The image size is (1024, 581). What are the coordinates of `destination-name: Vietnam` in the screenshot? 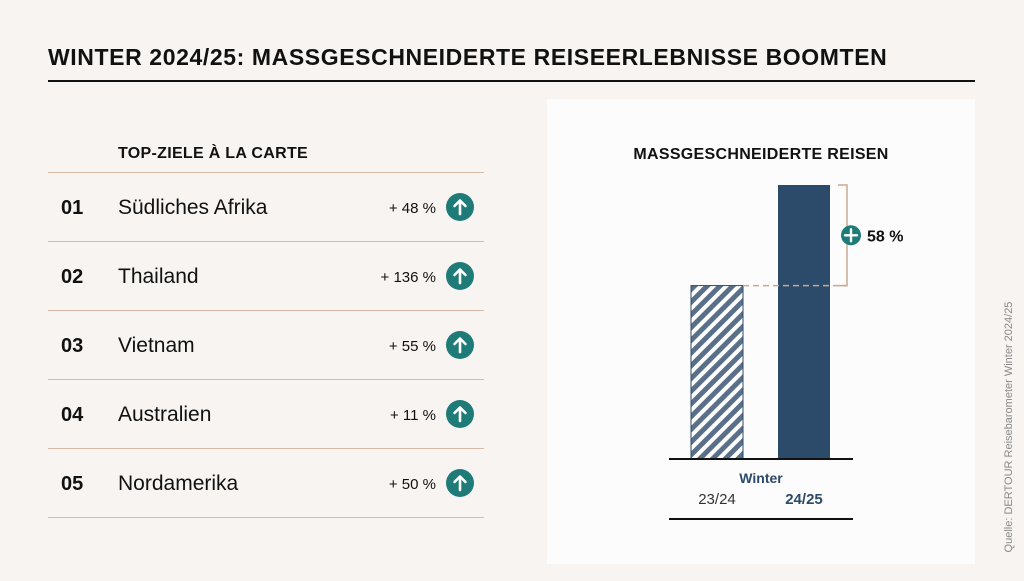 It's located at (156, 345).